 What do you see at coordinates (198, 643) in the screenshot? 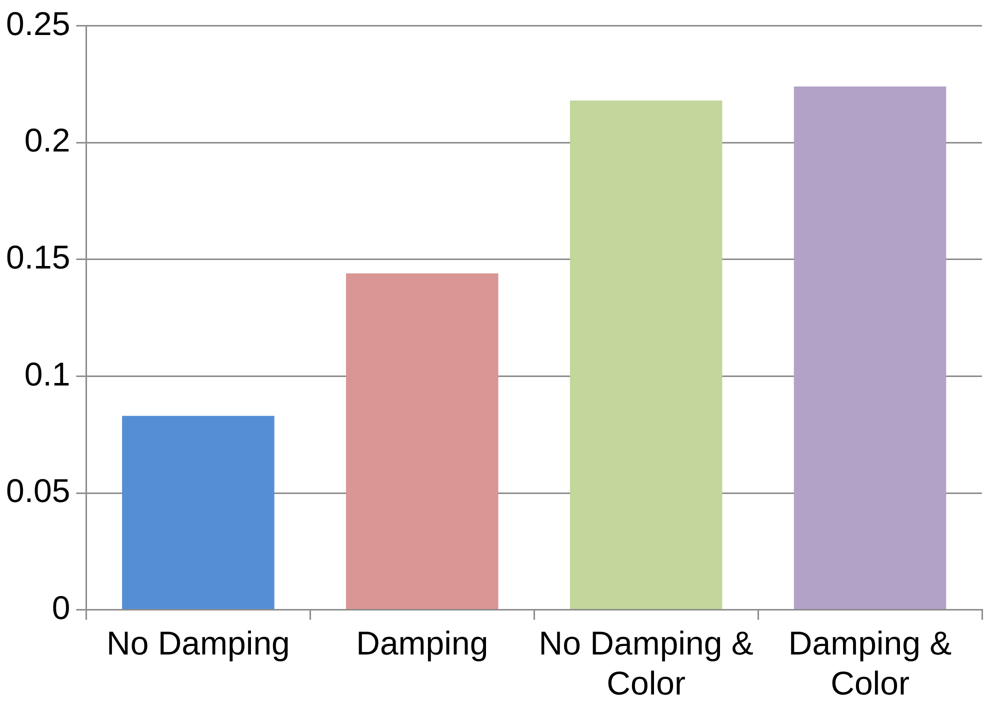
I see `x-tick-label: No Damping` at bounding box center [198, 643].